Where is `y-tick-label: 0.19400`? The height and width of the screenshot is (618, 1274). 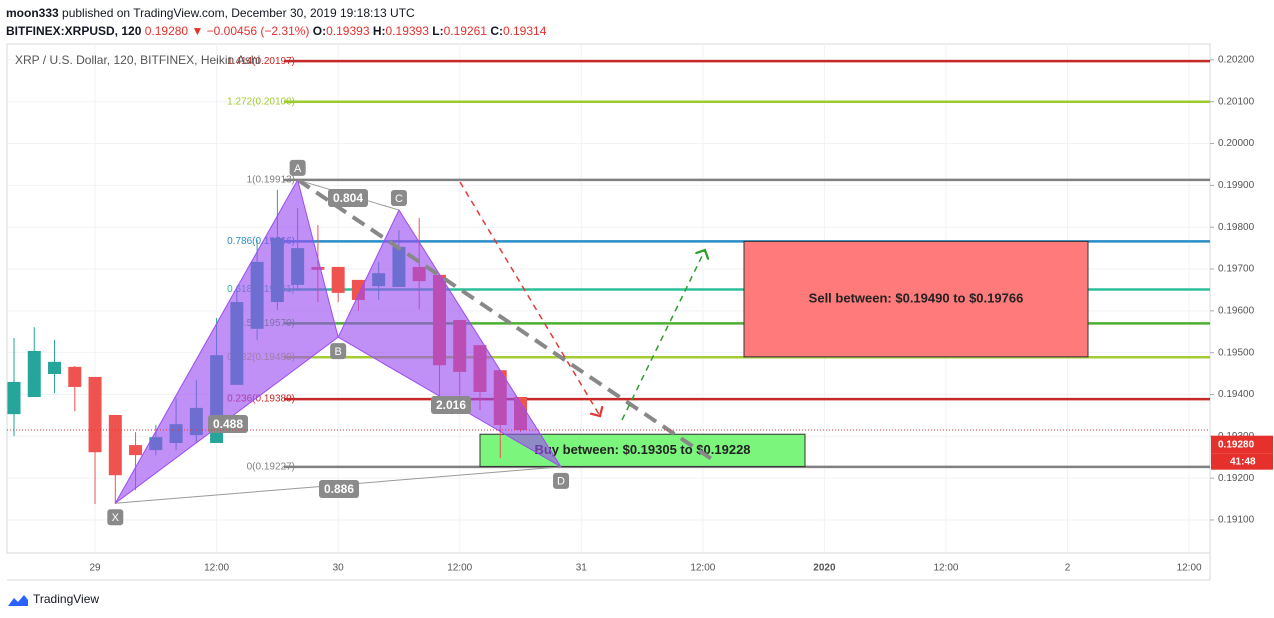
y-tick-label: 0.19400 is located at coordinates (1236, 394).